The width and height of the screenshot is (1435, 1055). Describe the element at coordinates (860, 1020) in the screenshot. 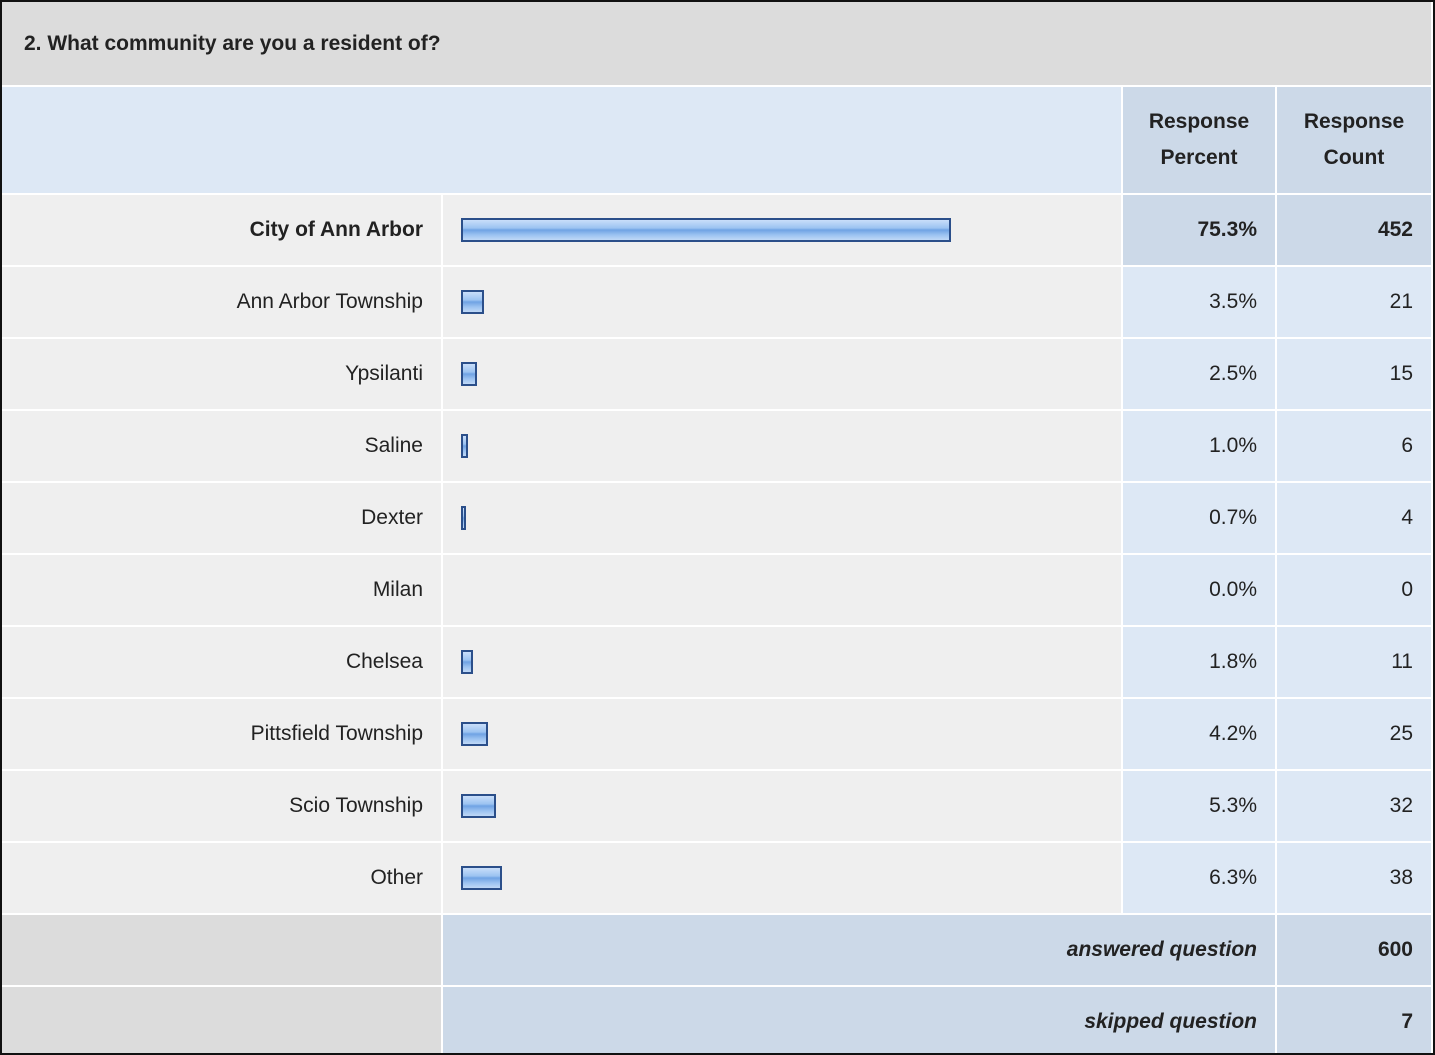

I see `summary-label: skipped question` at that location.